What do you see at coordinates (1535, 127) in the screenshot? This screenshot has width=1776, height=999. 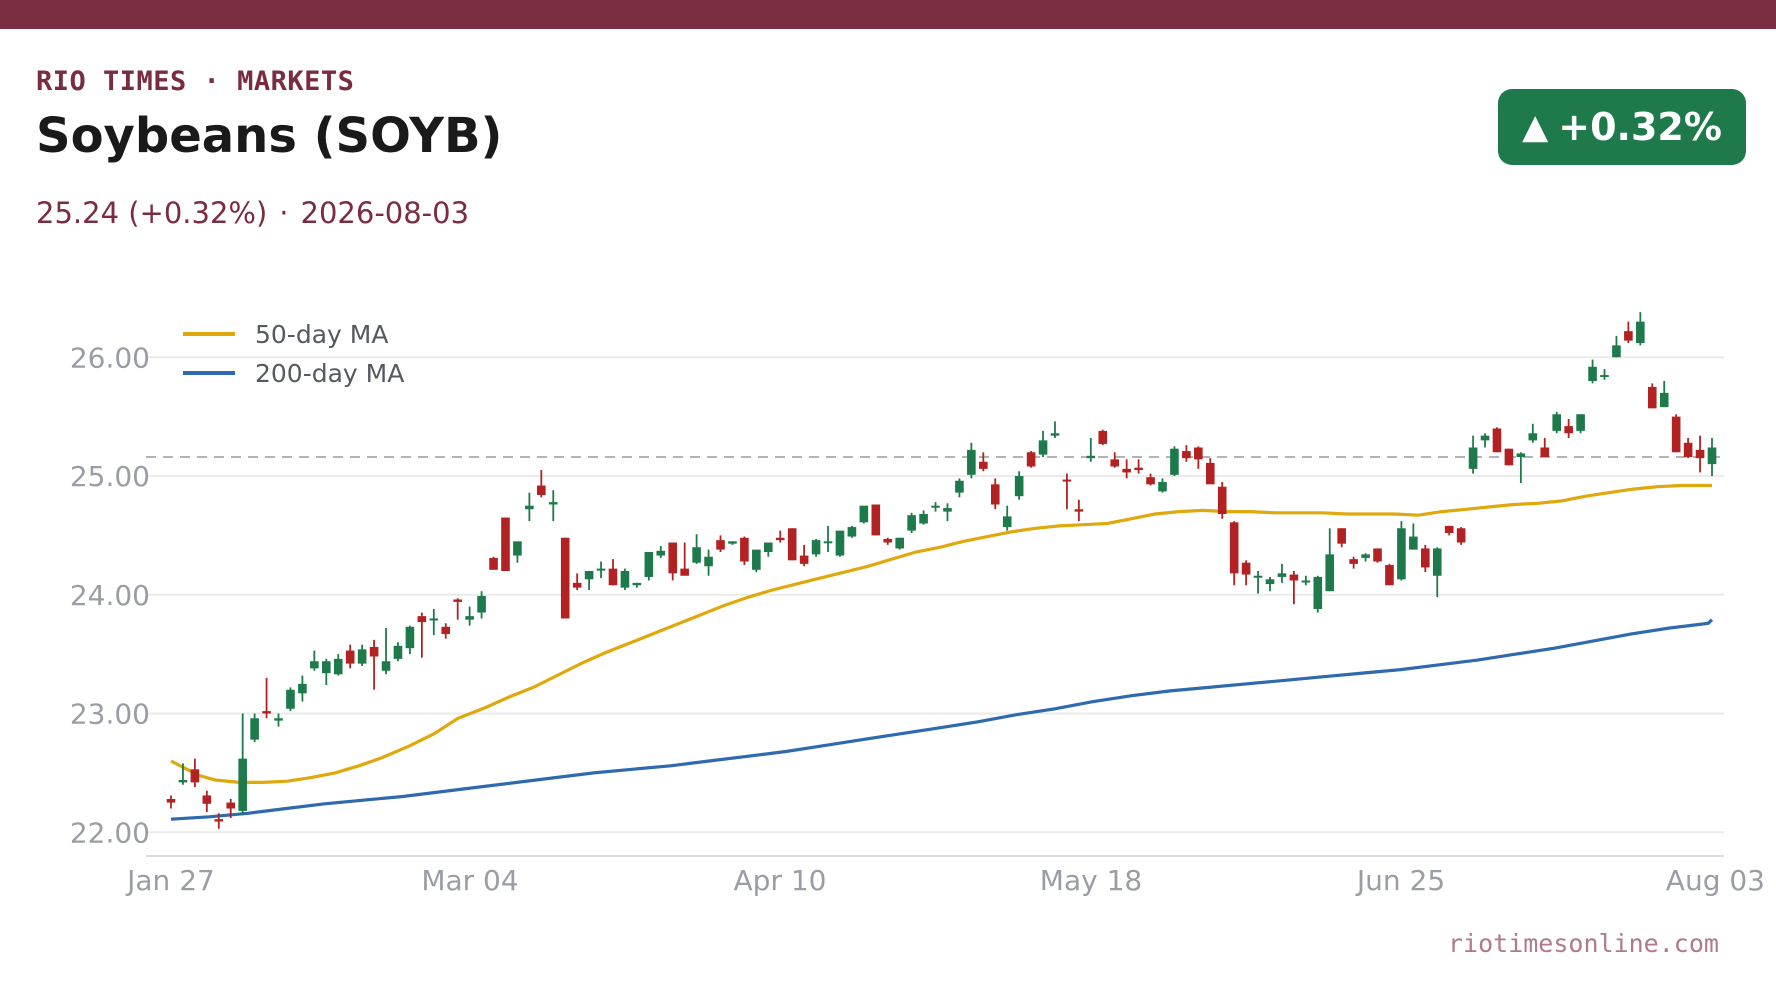 I see `up-arrow-icon: ▲` at bounding box center [1535, 127].